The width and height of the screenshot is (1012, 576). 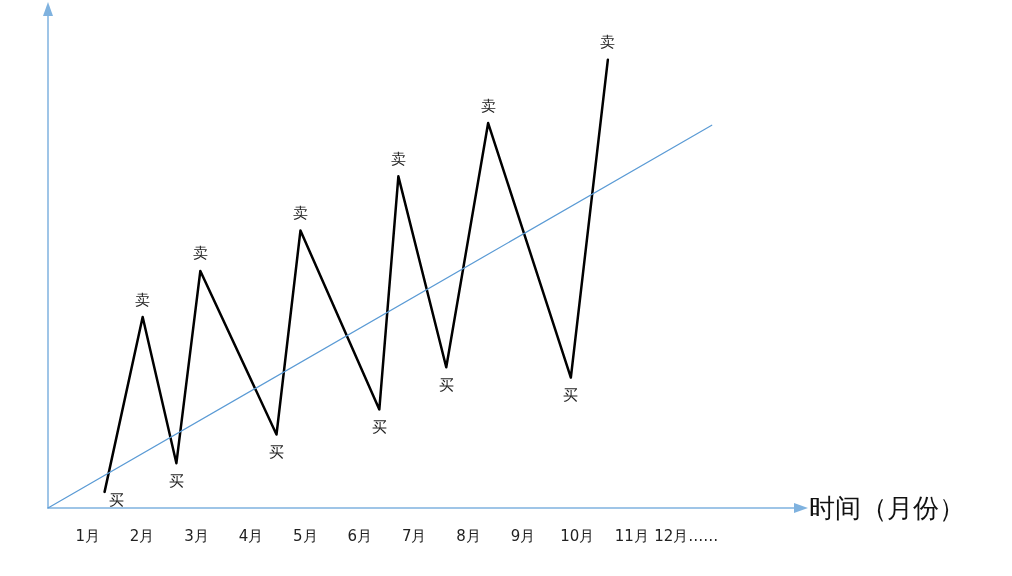 I want to click on x-tick-label: 8月, so click(x=468, y=535).